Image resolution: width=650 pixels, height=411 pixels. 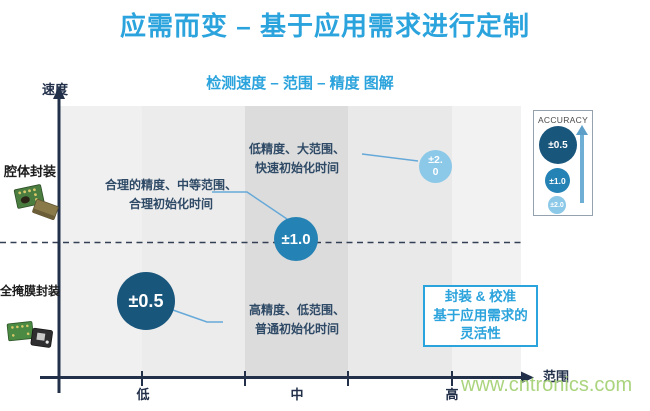 I want to click on annotation-fast-init: 低精度、大范围、 快速初始化时间, so click(x=297, y=158).